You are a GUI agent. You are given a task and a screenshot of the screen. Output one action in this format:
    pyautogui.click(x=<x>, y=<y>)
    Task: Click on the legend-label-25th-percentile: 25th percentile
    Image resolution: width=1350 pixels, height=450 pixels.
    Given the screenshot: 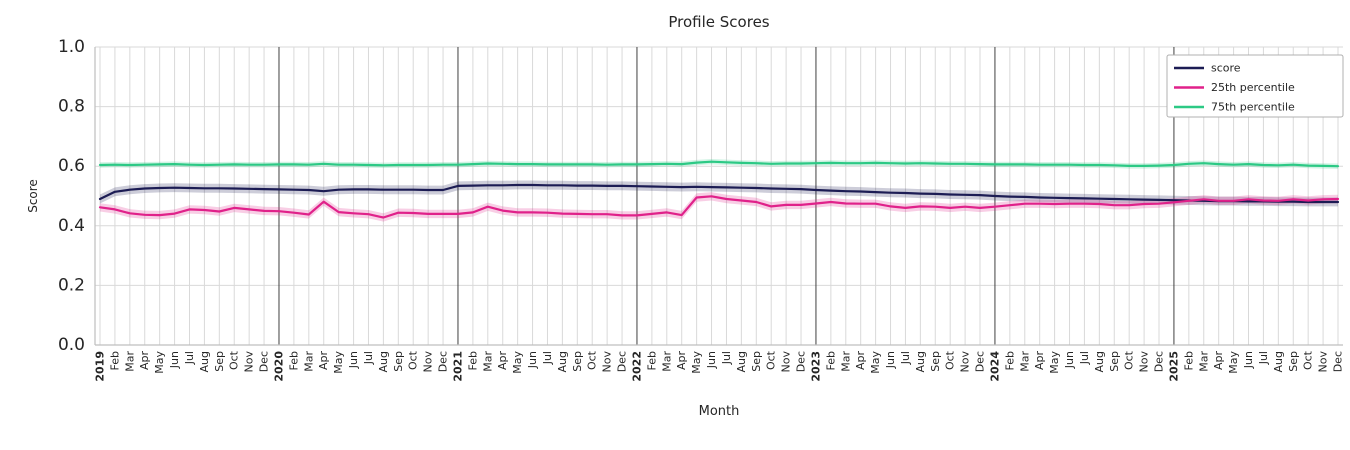 What is the action you would take?
    pyautogui.click(x=1253, y=87)
    